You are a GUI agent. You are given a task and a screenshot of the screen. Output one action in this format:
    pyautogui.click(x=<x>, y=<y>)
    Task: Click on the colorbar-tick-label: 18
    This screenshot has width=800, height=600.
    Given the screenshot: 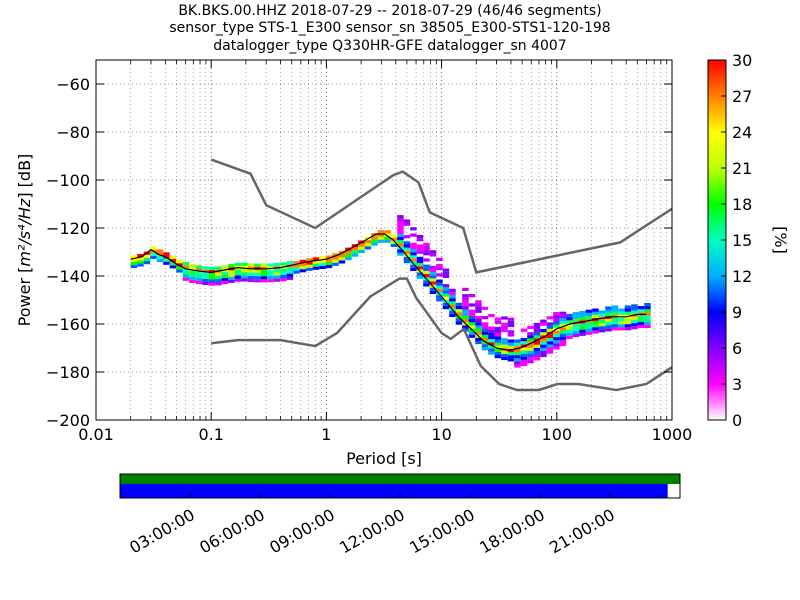 What is the action you would take?
    pyautogui.click(x=742, y=204)
    